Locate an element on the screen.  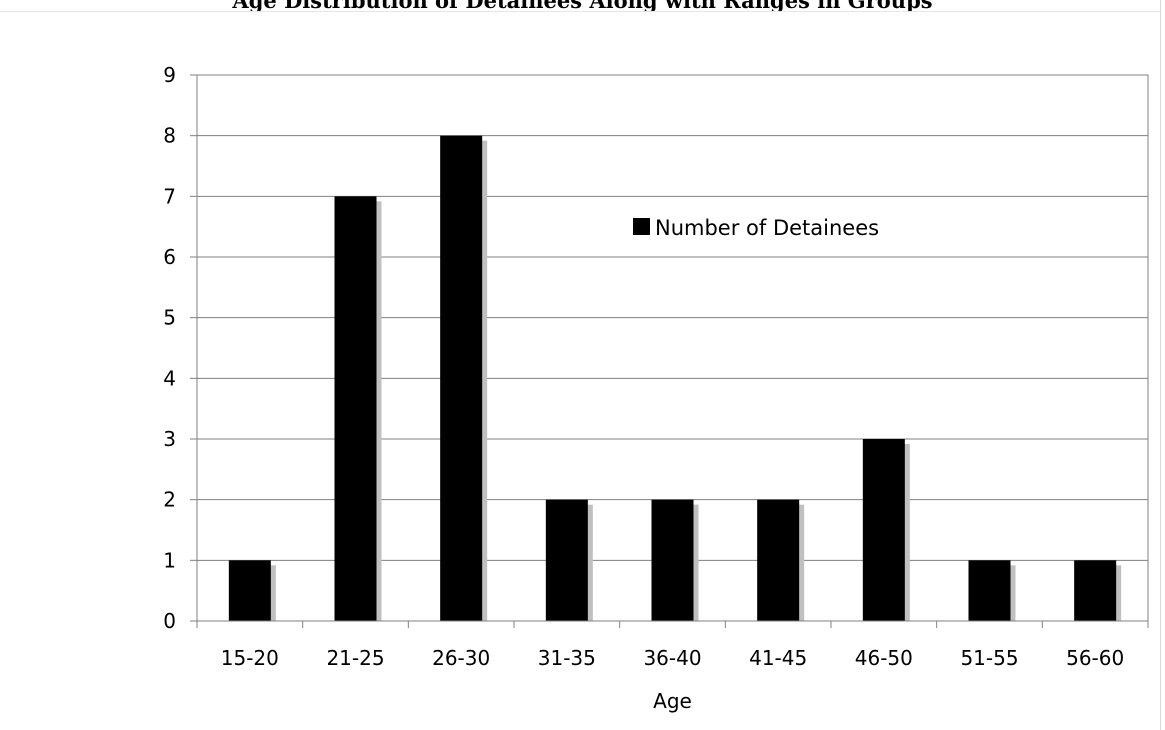
x-axis-label: Age is located at coordinates (672, 701).